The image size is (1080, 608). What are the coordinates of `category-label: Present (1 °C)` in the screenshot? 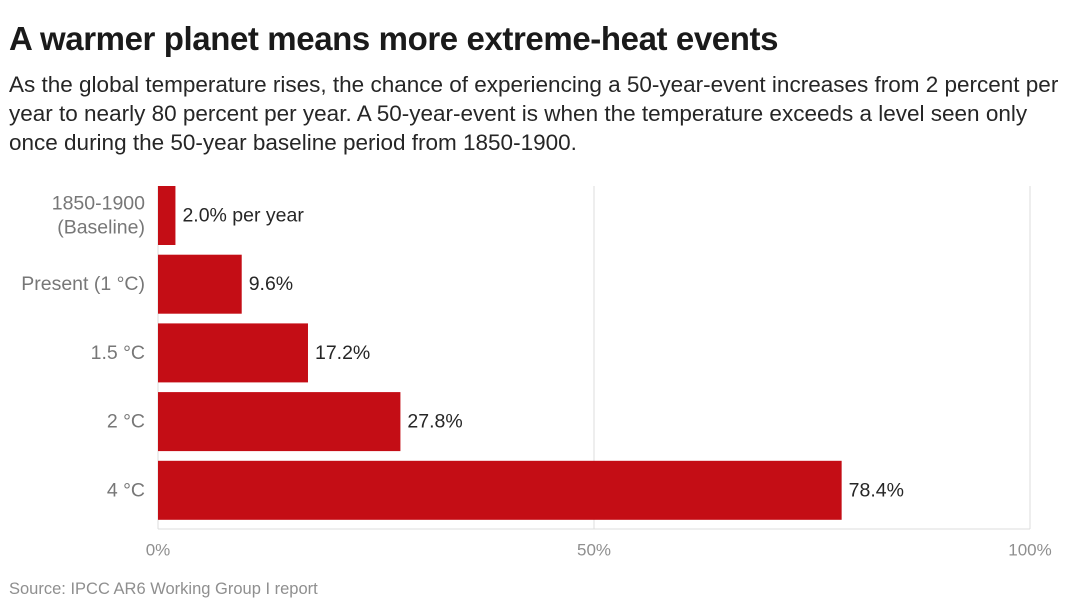 It's located at (83, 284).